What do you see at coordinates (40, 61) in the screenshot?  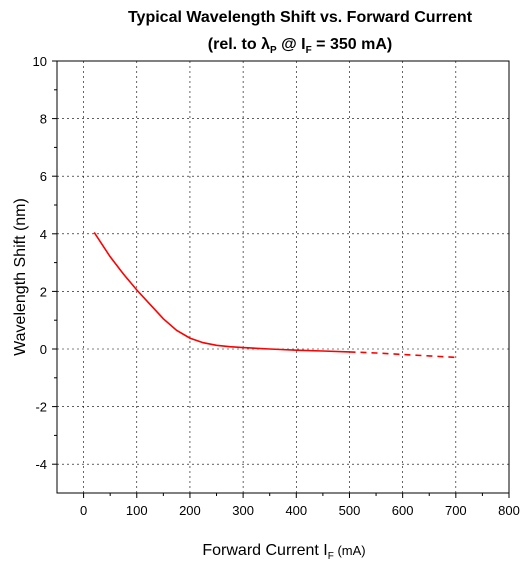 I see `y-tick-label: 10` at bounding box center [40, 61].